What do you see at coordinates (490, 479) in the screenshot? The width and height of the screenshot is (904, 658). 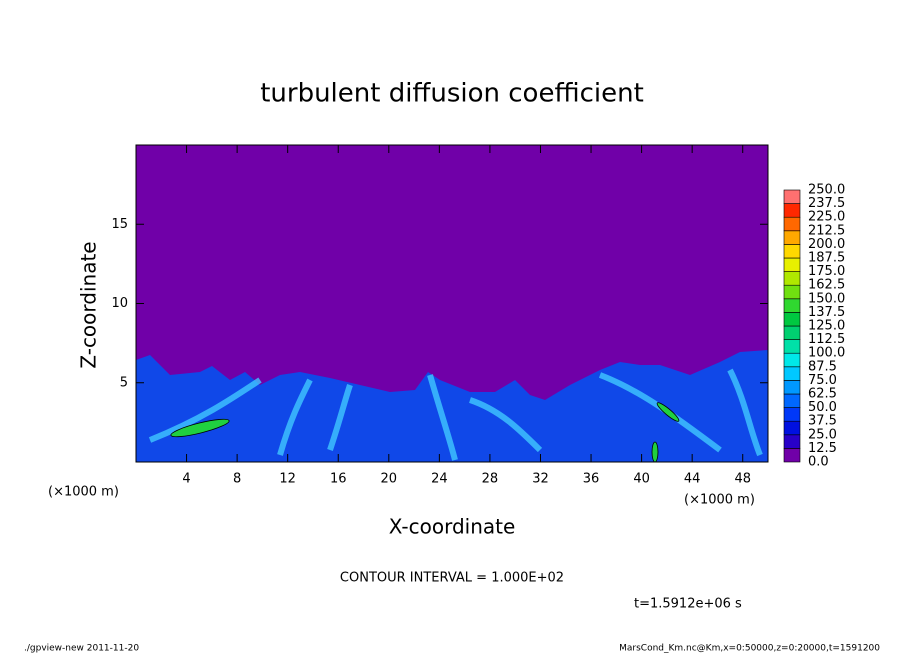 I see `x-tick-label: 28` at bounding box center [490, 479].